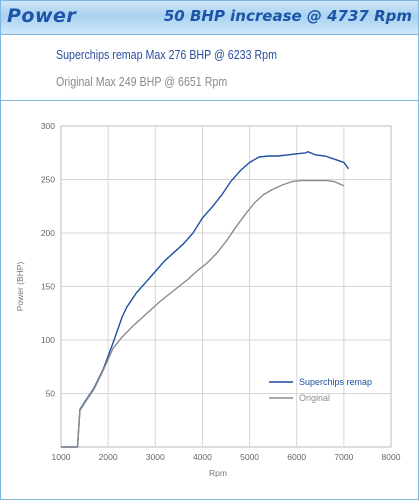 This screenshot has width=419, height=500. What do you see at coordinates (155, 457) in the screenshot?
I see `x-tick-label: 3000` at bounding box center [155, 457].